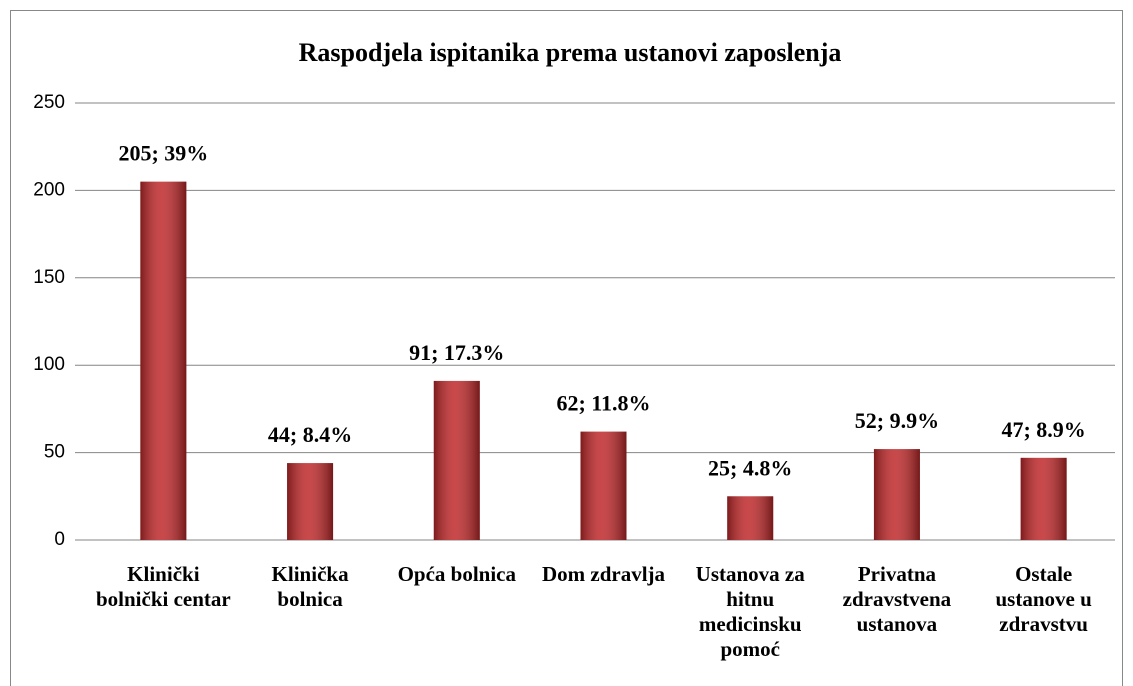  What do you see at coordinates (1044, 599) in the screenshot?
I see `x-tick-label: Ostale ustanove u zdravstvu` at bounding box center [1044, 599].